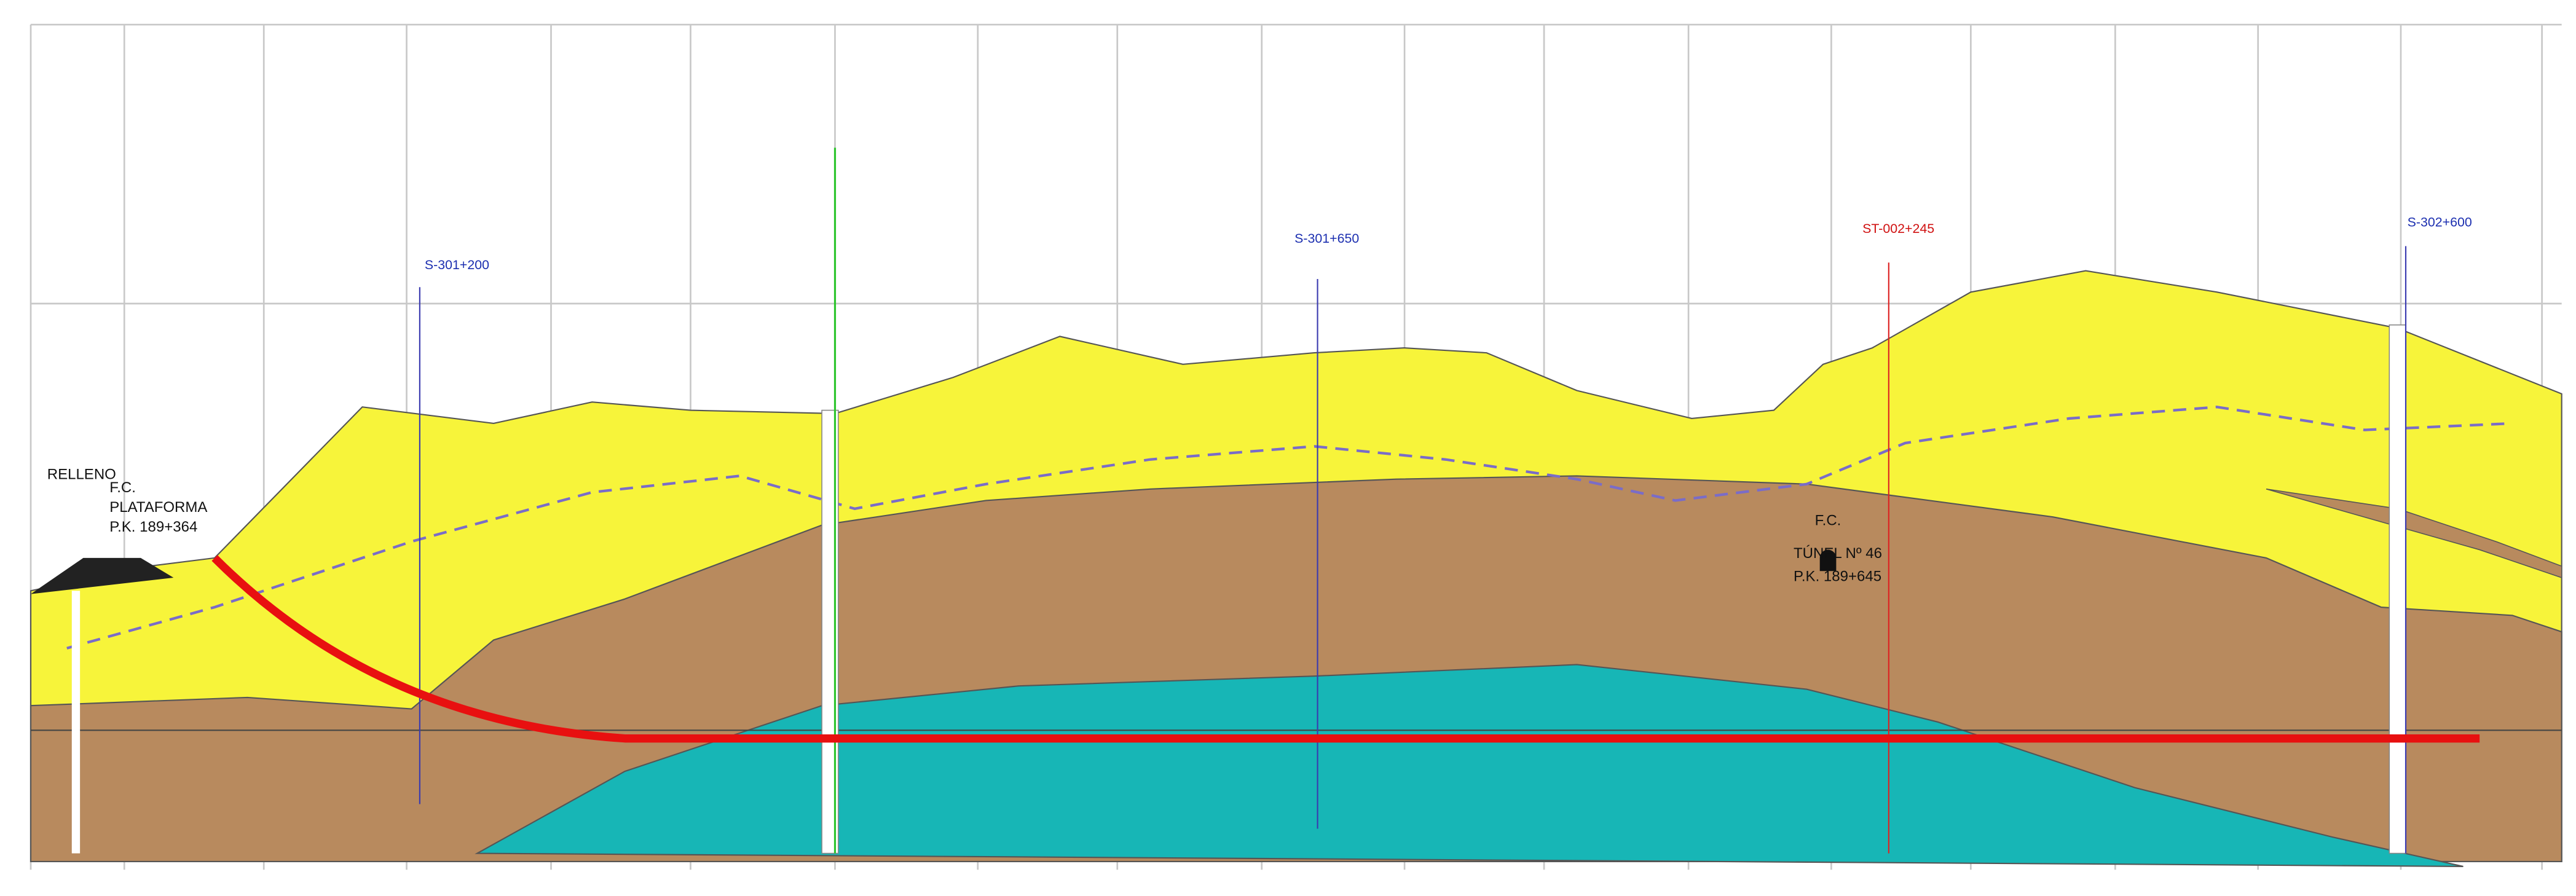 Image resolution: width=2576 pixels, height=896 pixels. Describe the element at coordinates (1828, 521) in the screenshot. I see `tunnel-label: F.C.` at that location.